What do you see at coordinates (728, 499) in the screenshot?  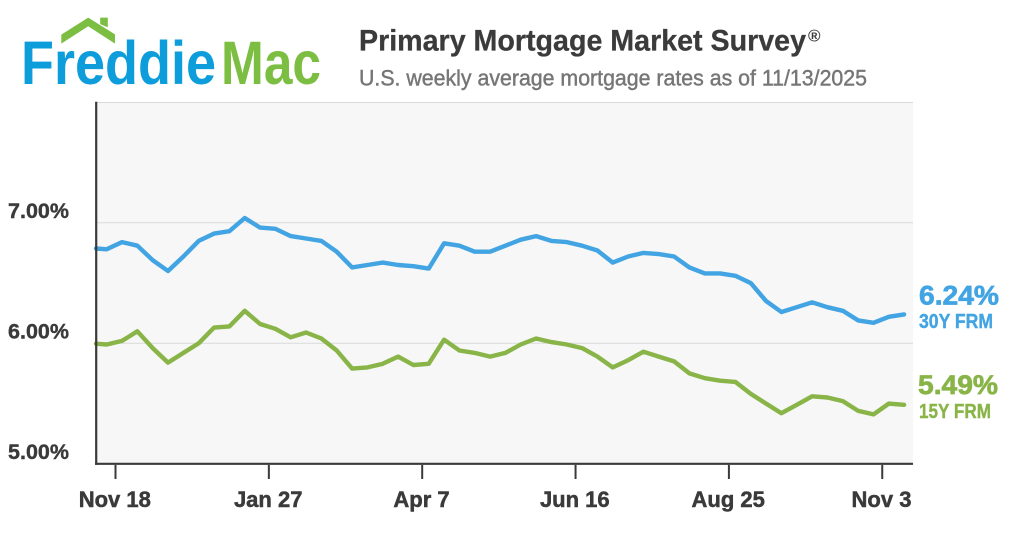 I see `svg-text: Aug 25` at bounding box center [728, 499].